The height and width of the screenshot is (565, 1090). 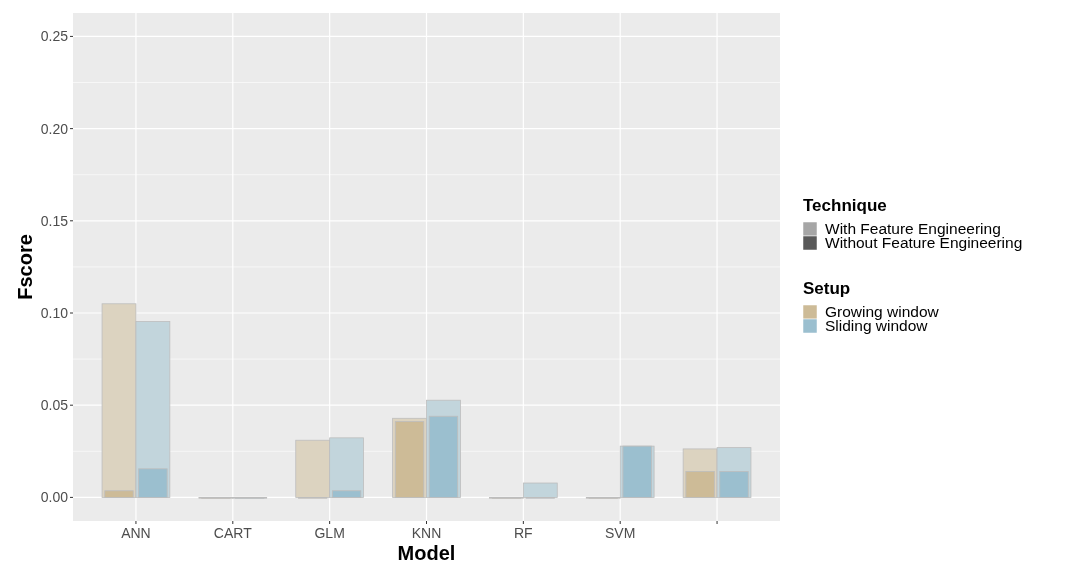 I want to click on legend-title: Setup, so click(x=827, y=288).